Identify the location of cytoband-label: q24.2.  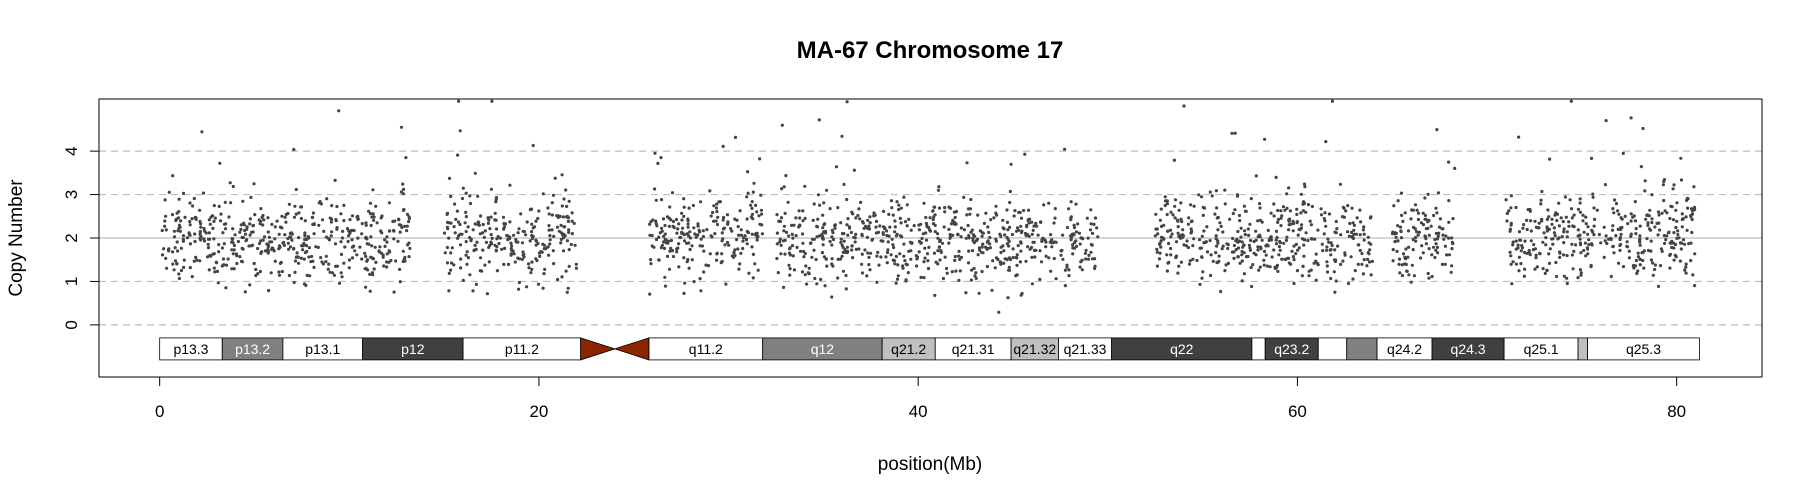
(1404, 349).